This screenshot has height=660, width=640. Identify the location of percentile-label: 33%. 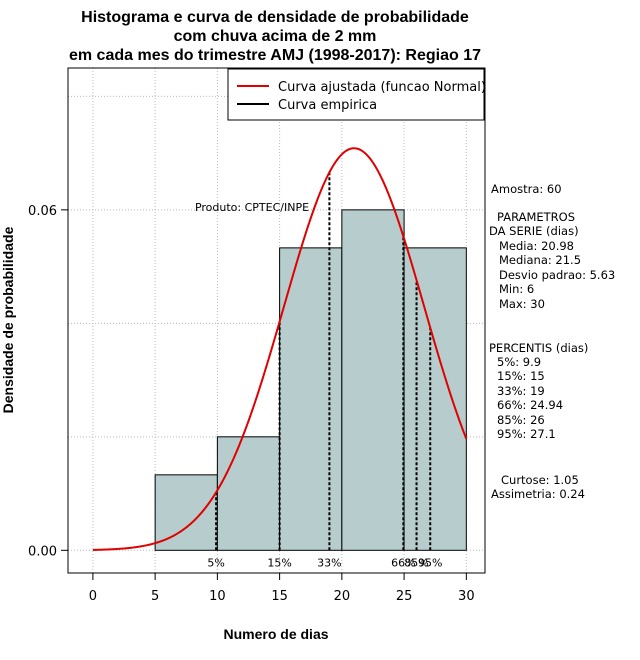
(329, 562).